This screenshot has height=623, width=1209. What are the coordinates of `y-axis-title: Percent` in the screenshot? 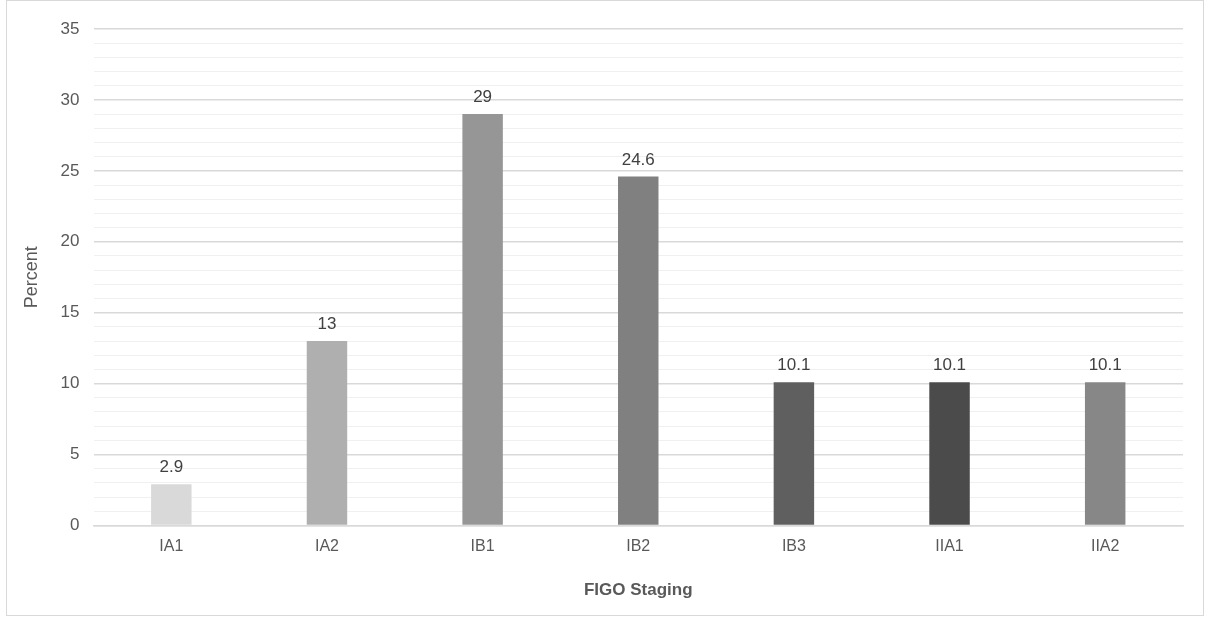 It's located at (30, 277).